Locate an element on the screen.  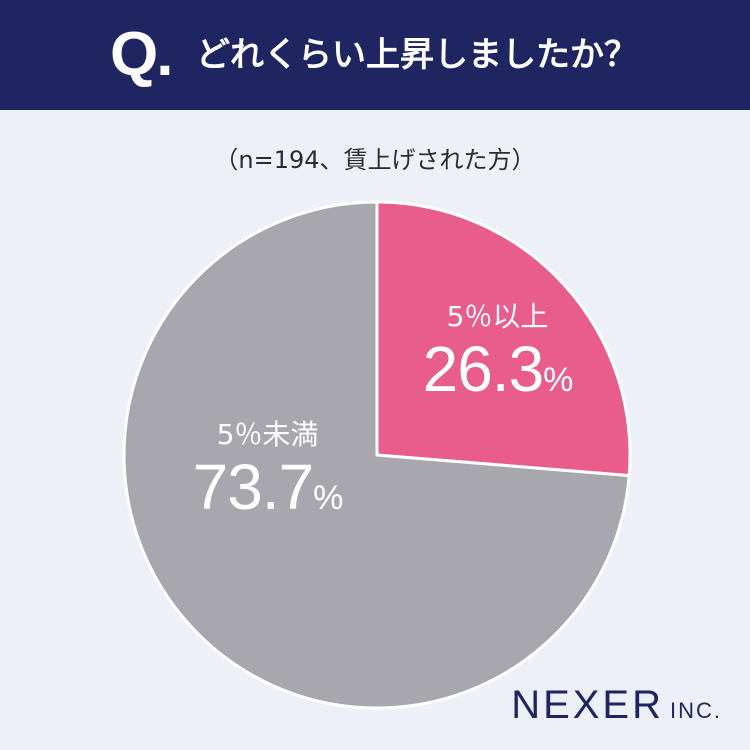
slice-value-5pct-or-more: 26.3% is located at coordinates (498, 369).